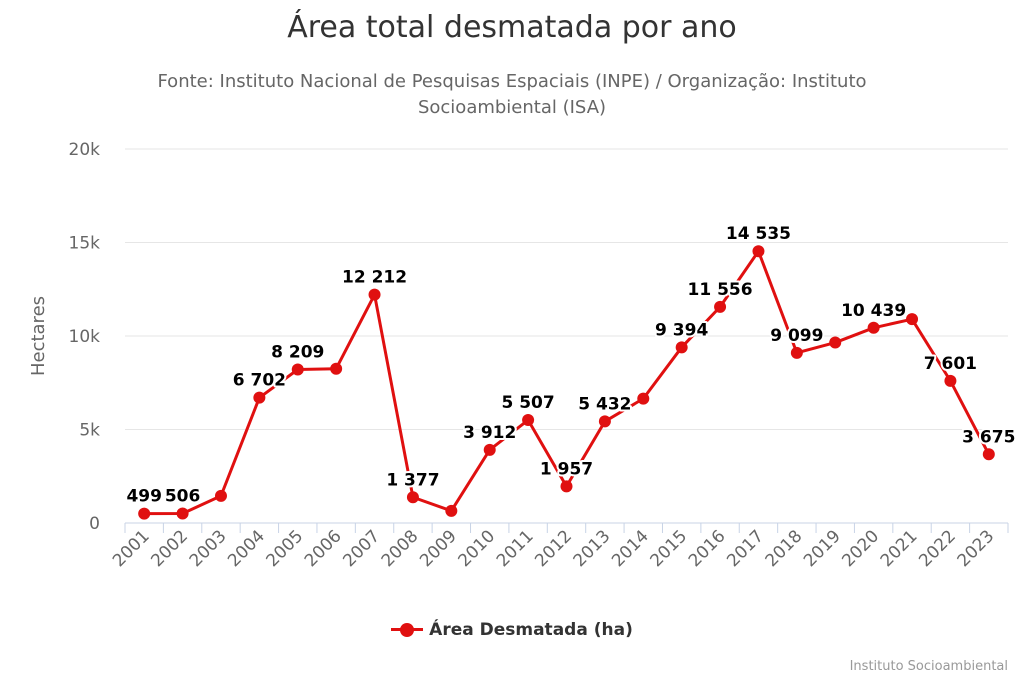 This screenshot has height=683, width=1024. I want to click on data-label: 3 675, so click(988, 437).